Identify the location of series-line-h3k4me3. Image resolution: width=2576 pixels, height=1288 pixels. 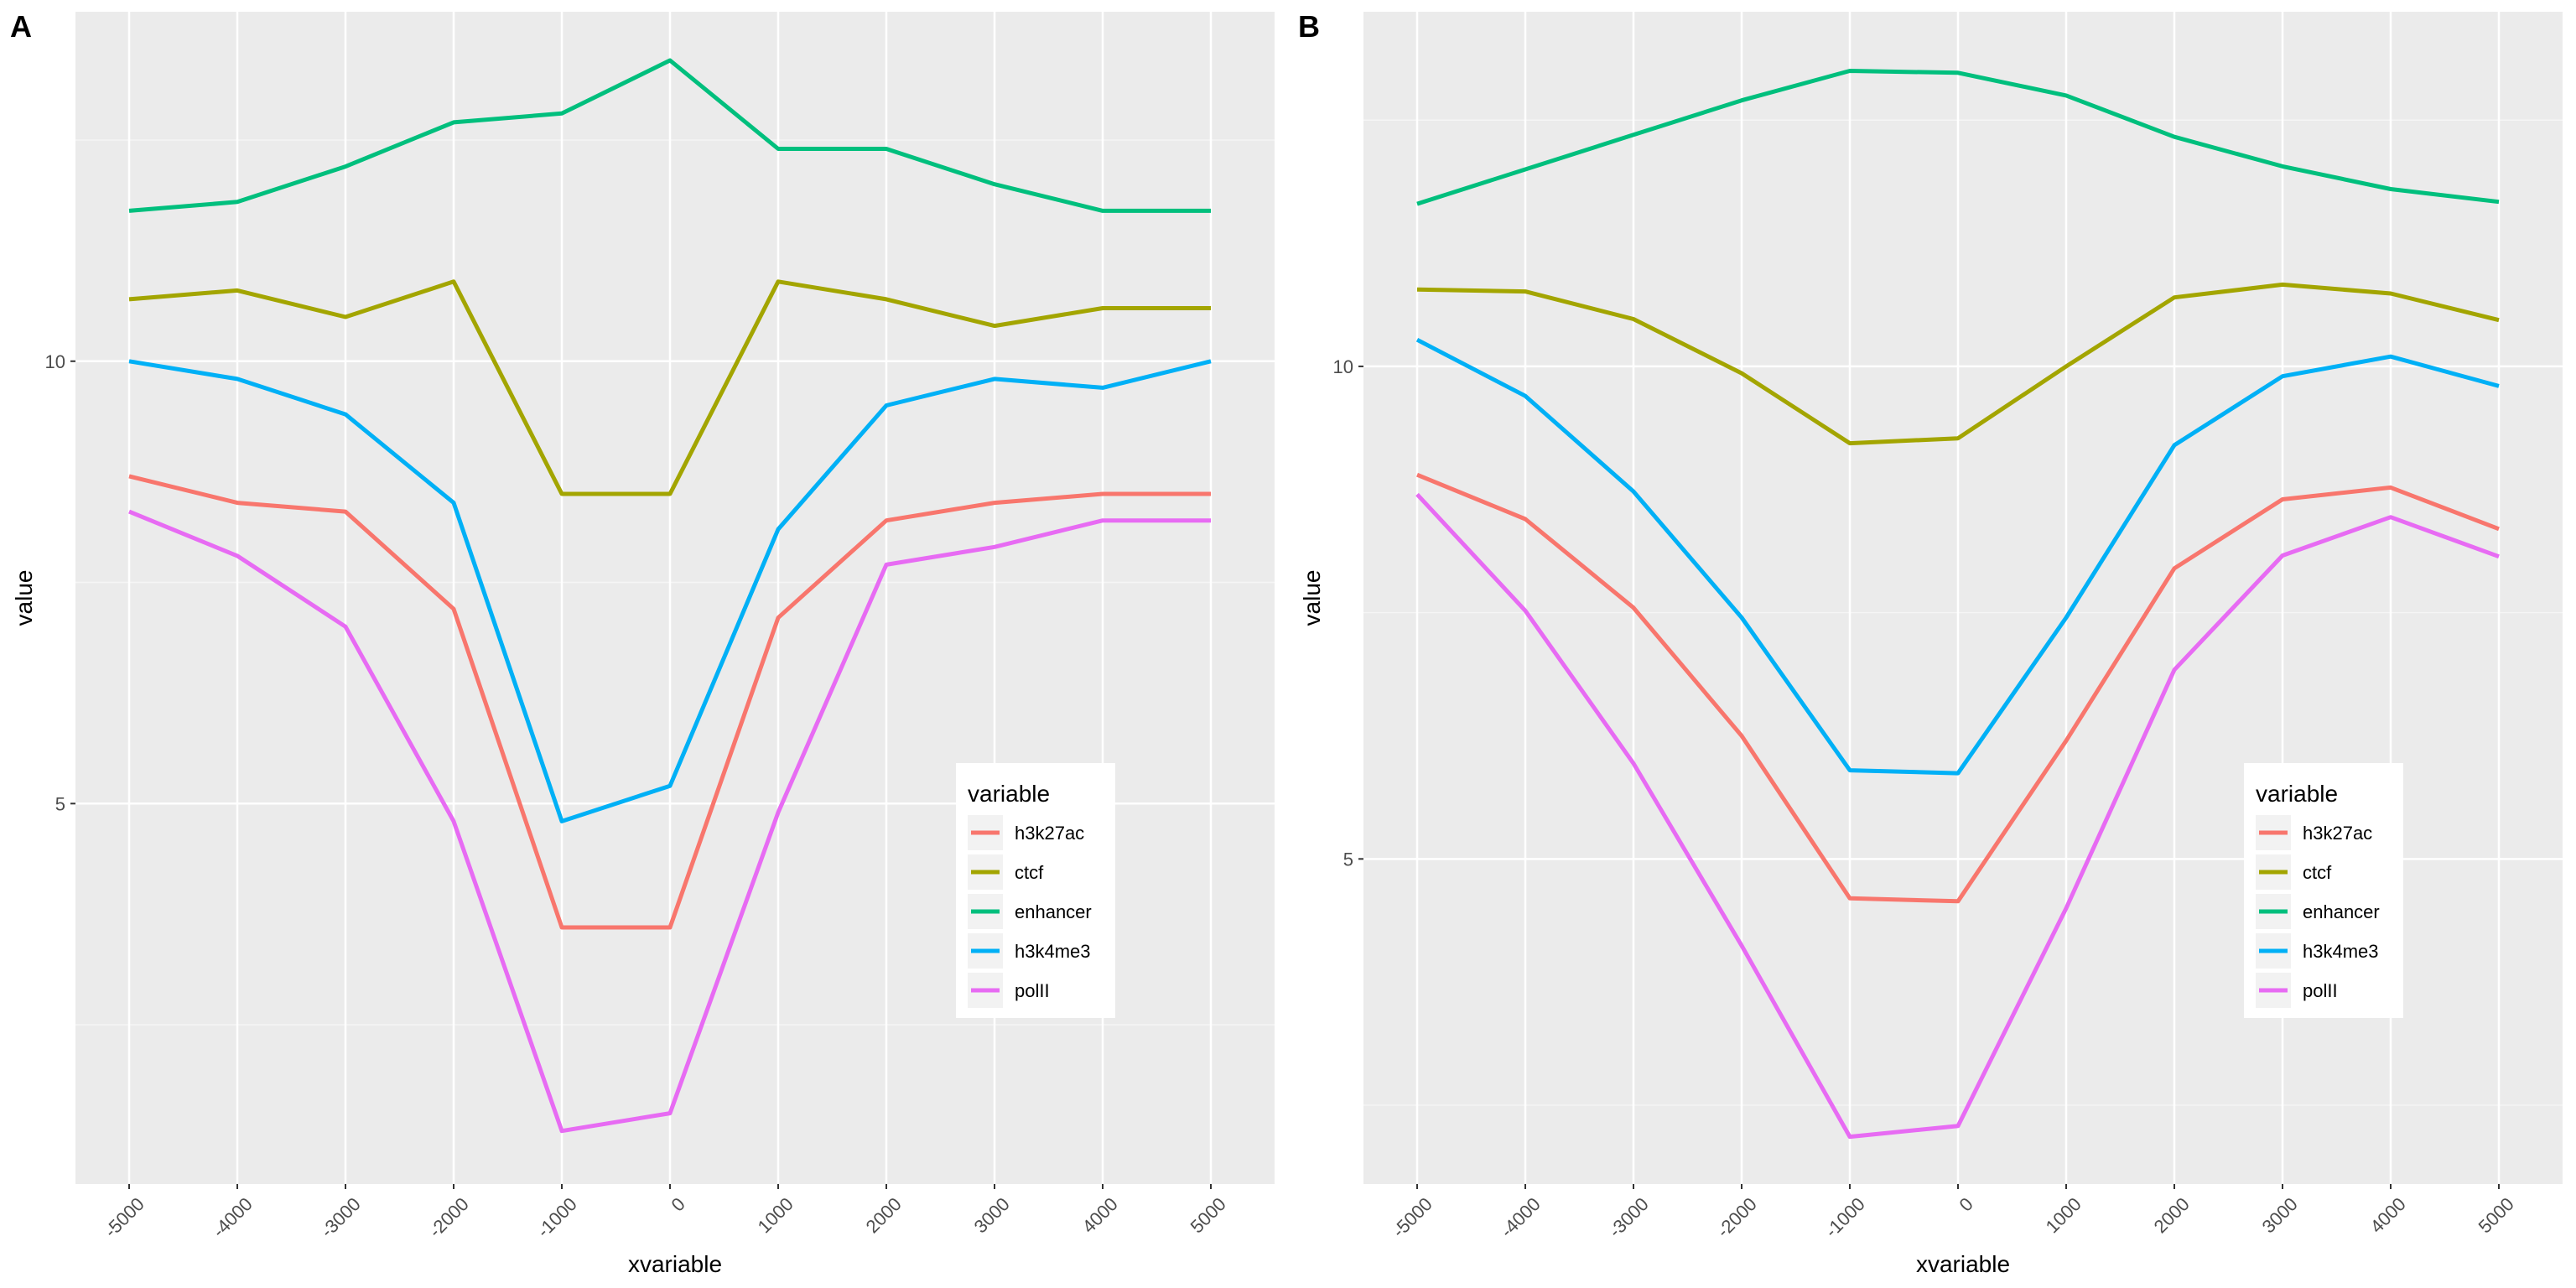
(1957, 556).